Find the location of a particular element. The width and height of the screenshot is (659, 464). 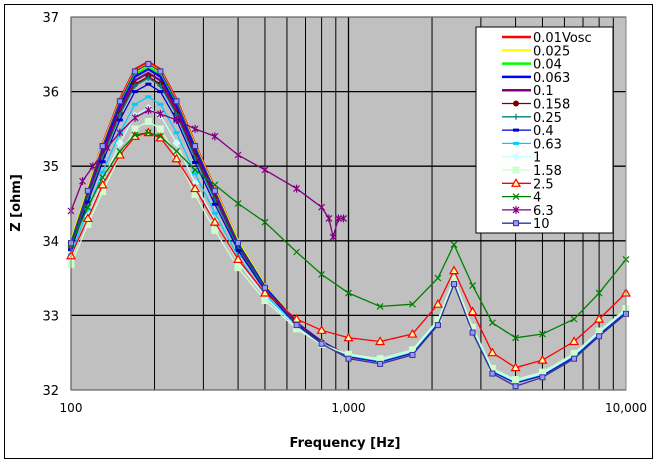

x-axis-label: Frequency [Hz] is located at coordinates (345, 443).